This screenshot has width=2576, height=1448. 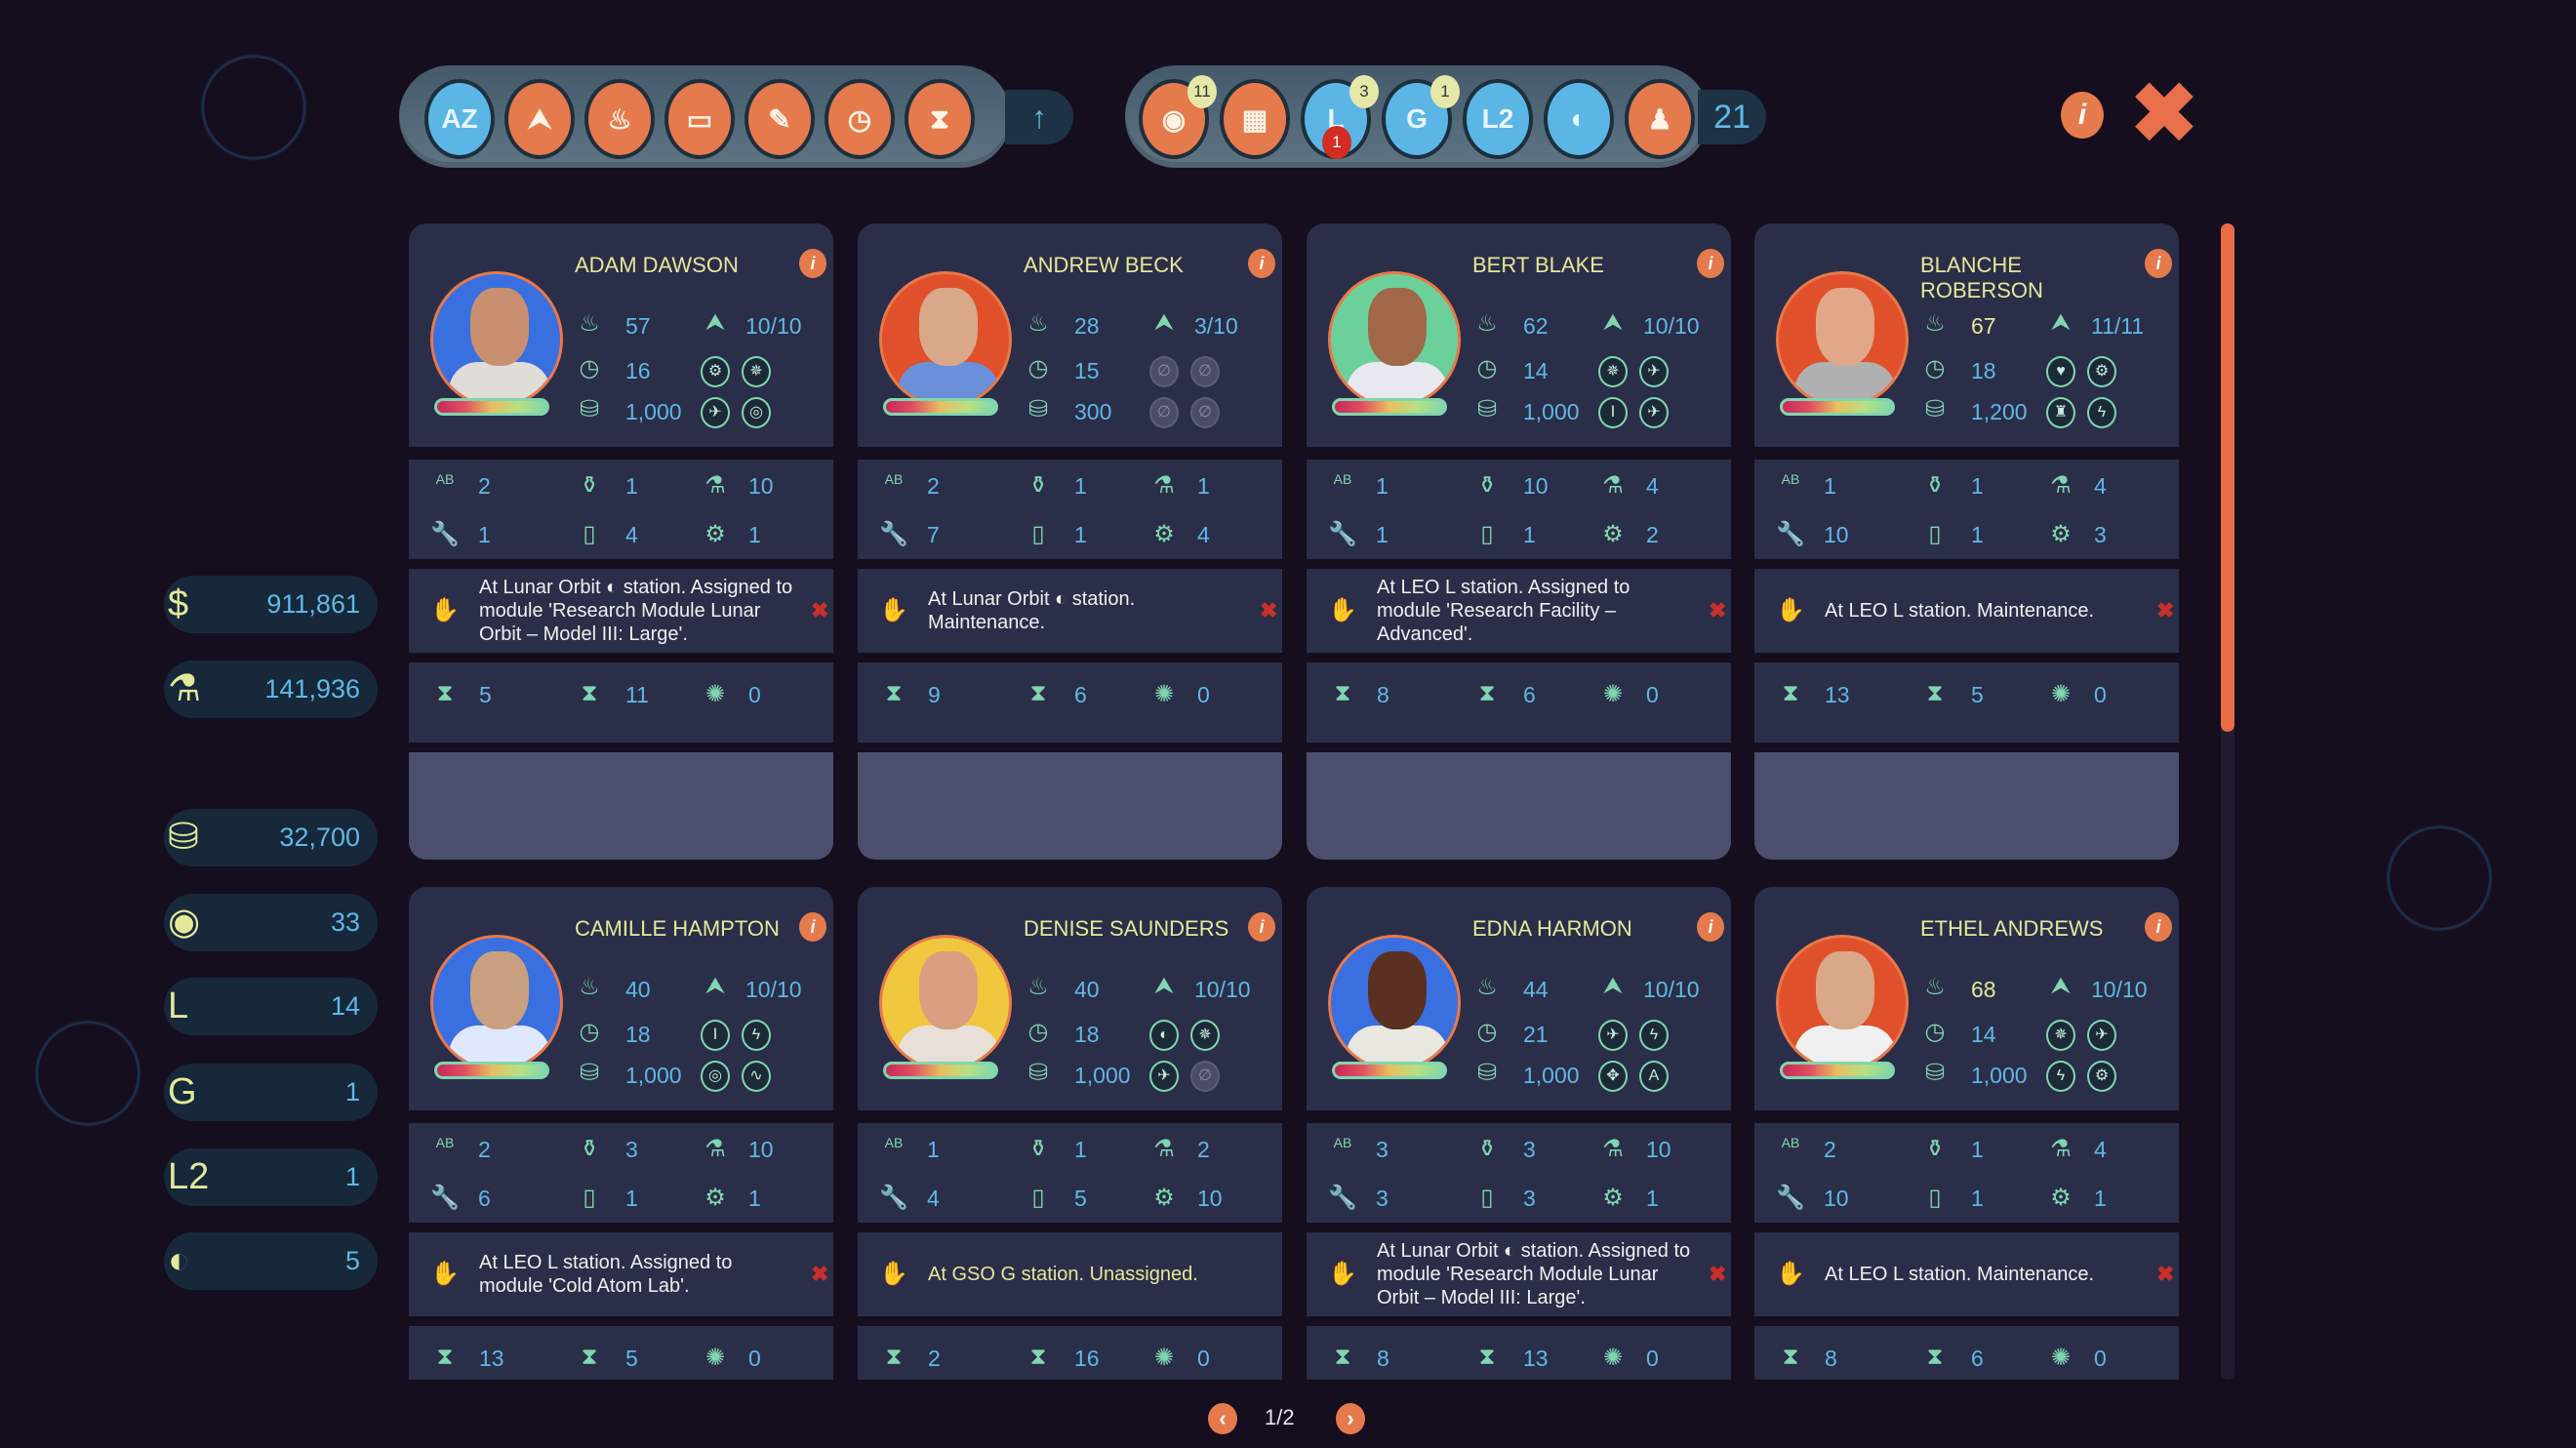 I want to click on sort-button-health-bar: ▭, so click(x=699, y=119).